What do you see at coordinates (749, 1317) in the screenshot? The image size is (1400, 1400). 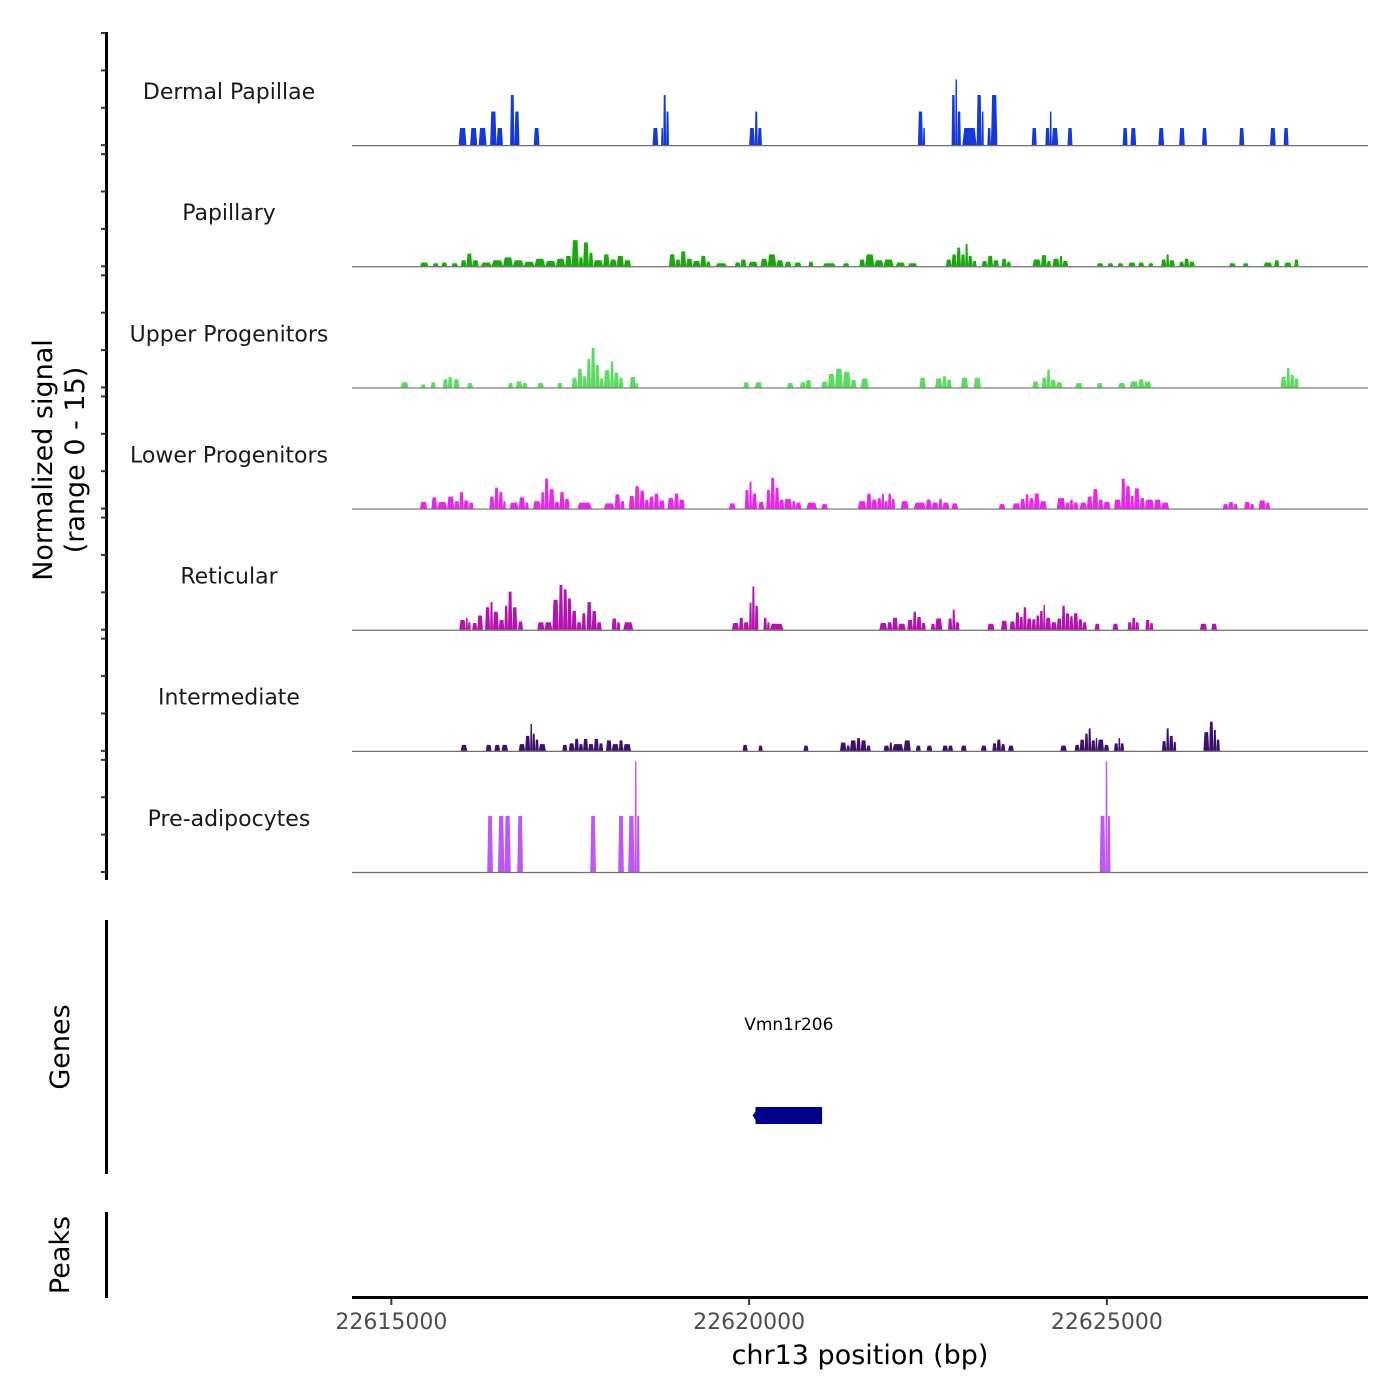 I see `x-axis-ticks: 22615000 22620000 22625000` at bounding box center [749, 1317].